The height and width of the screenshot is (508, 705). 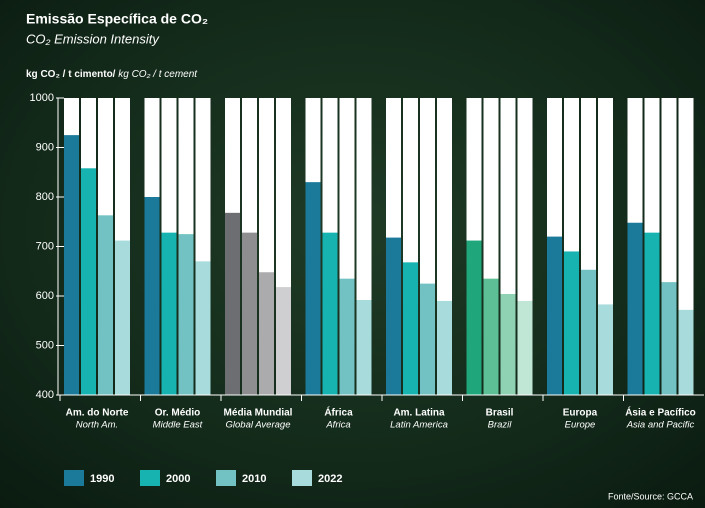 I want to click on x-tick-label: Am. do Norte, so click(x=97, y=413).